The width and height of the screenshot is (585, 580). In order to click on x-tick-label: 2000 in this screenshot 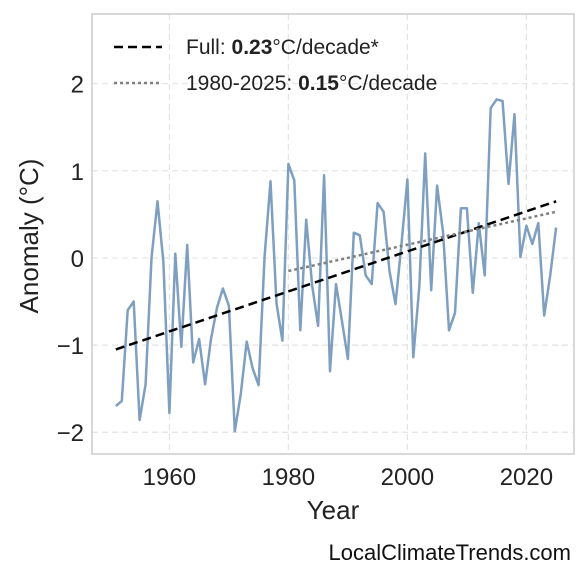, I will do `click(407, 477)`.